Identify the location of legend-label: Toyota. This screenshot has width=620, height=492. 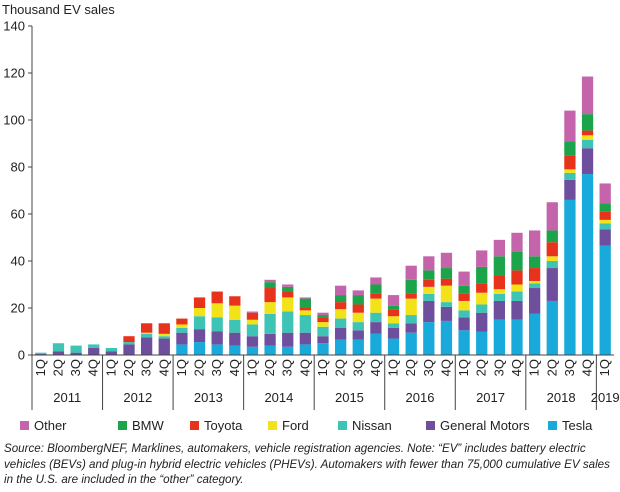
(223, 425).